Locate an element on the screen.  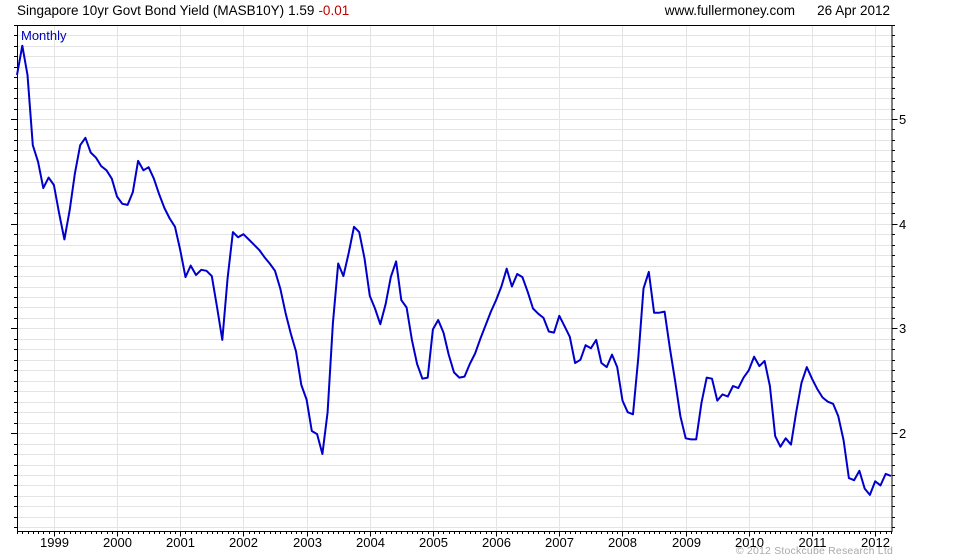
svg-text: 1999 is located at coordinates (54, 542).